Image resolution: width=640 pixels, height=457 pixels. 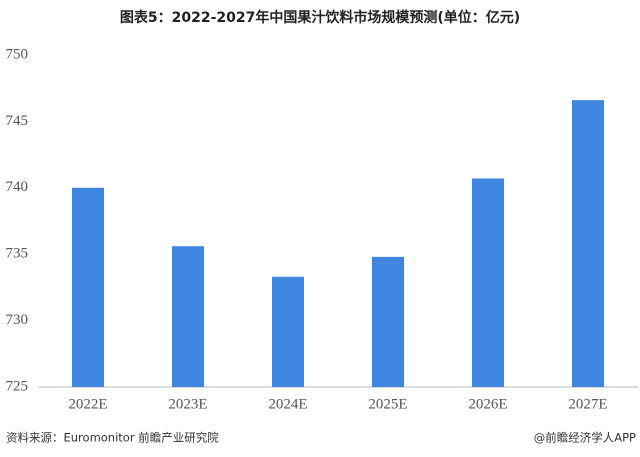 I want to click on y-tick-label: 750, so click(x=17, y=54).